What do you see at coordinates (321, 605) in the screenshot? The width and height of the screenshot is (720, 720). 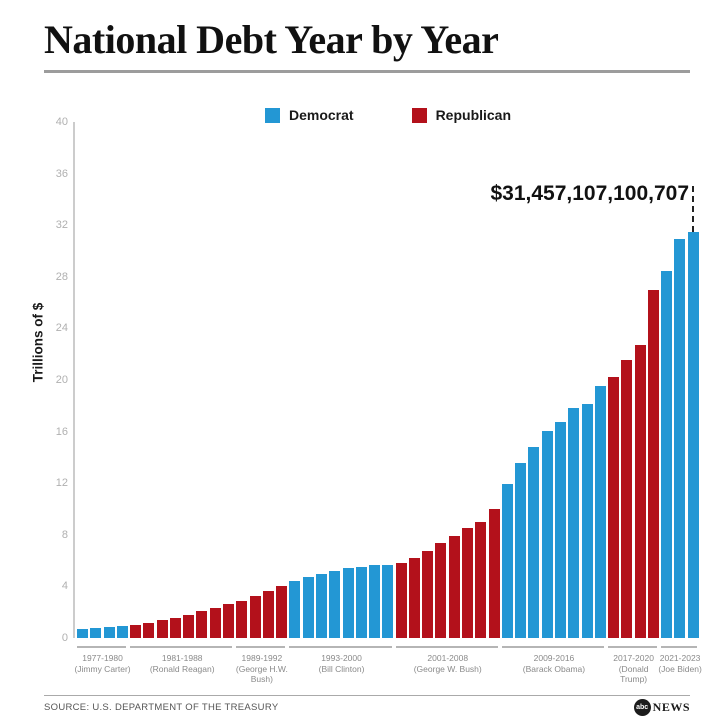 I see `bar-1995` at bounding box center [321, 605].